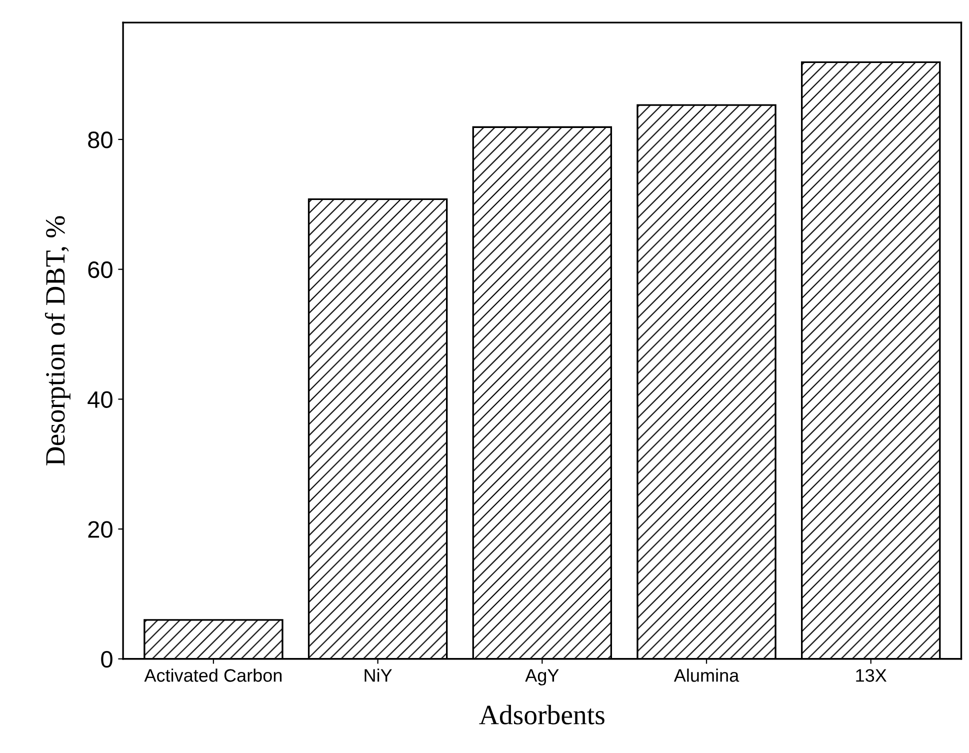 This screenshot has height=753, width=969. Describe the element at coordinates (57, 341) in the screenshot. I see `y-axis-title: Desorption of DBT, %` at that location.